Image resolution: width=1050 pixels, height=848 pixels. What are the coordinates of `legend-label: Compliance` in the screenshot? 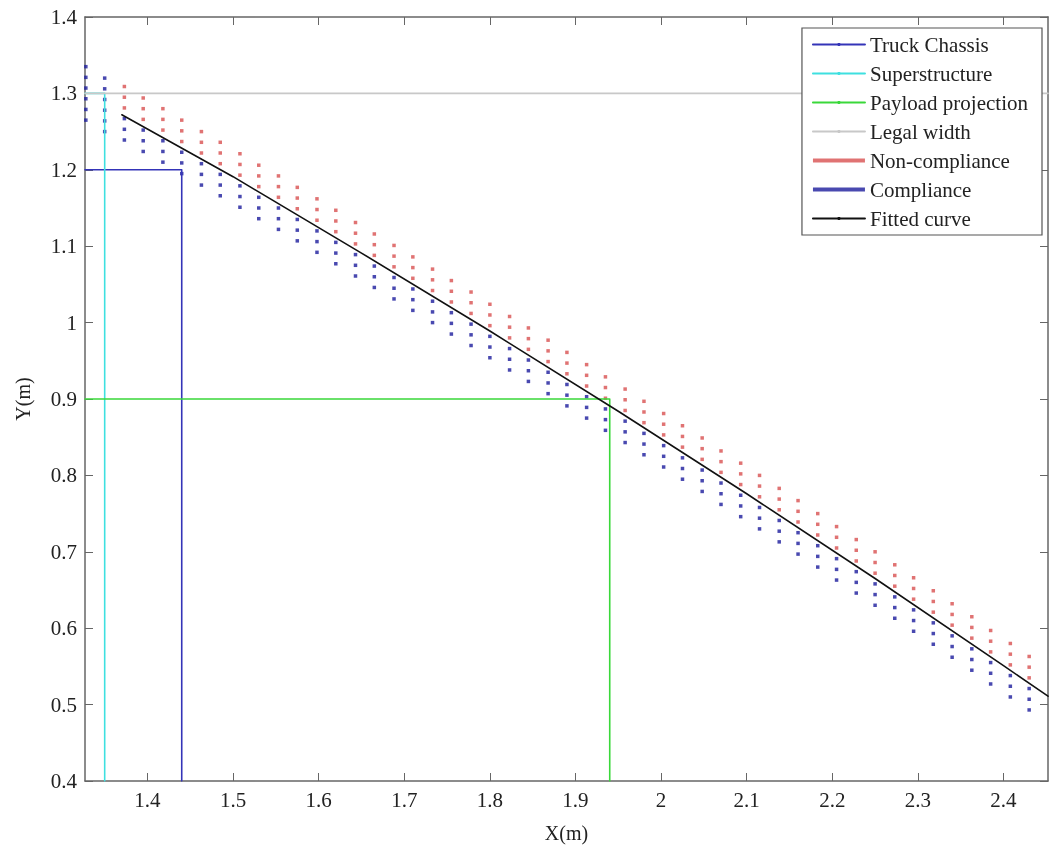 It's located at (920, 189).